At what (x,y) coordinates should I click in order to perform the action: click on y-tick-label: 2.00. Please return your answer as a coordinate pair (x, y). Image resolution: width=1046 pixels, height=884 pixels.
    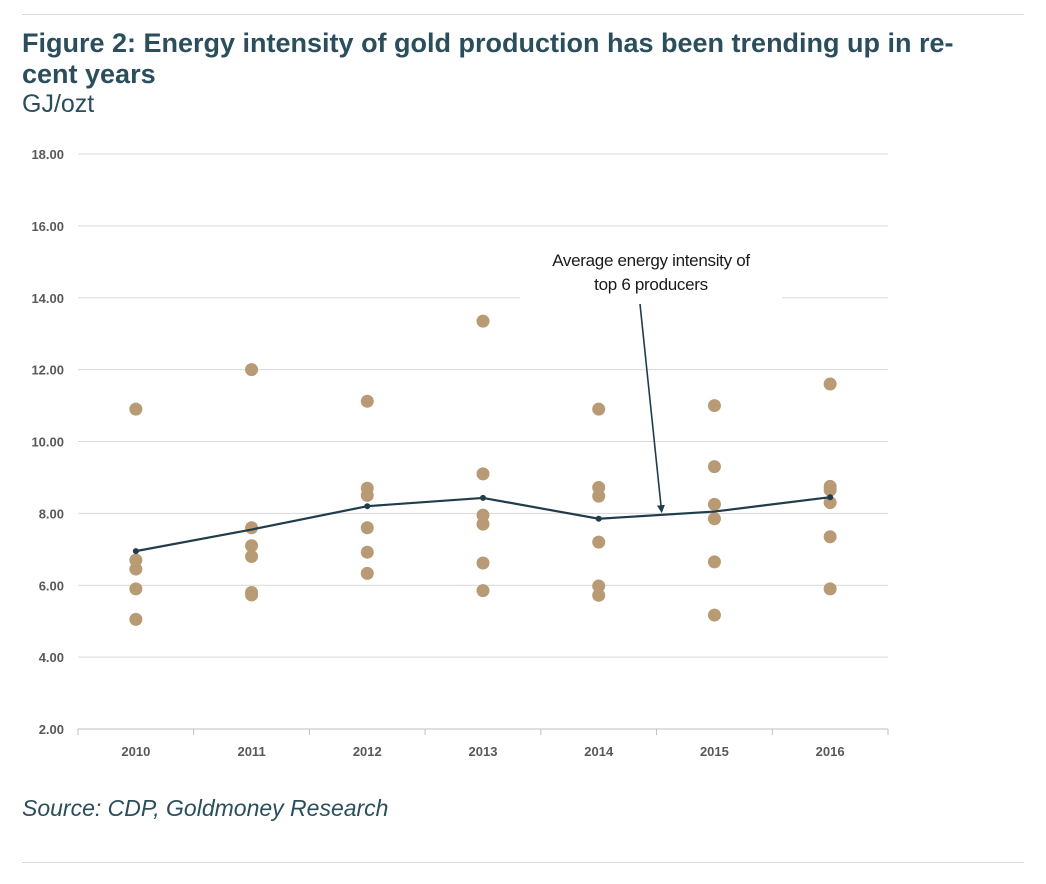
    Looking at the image, I should click on (51, 729).